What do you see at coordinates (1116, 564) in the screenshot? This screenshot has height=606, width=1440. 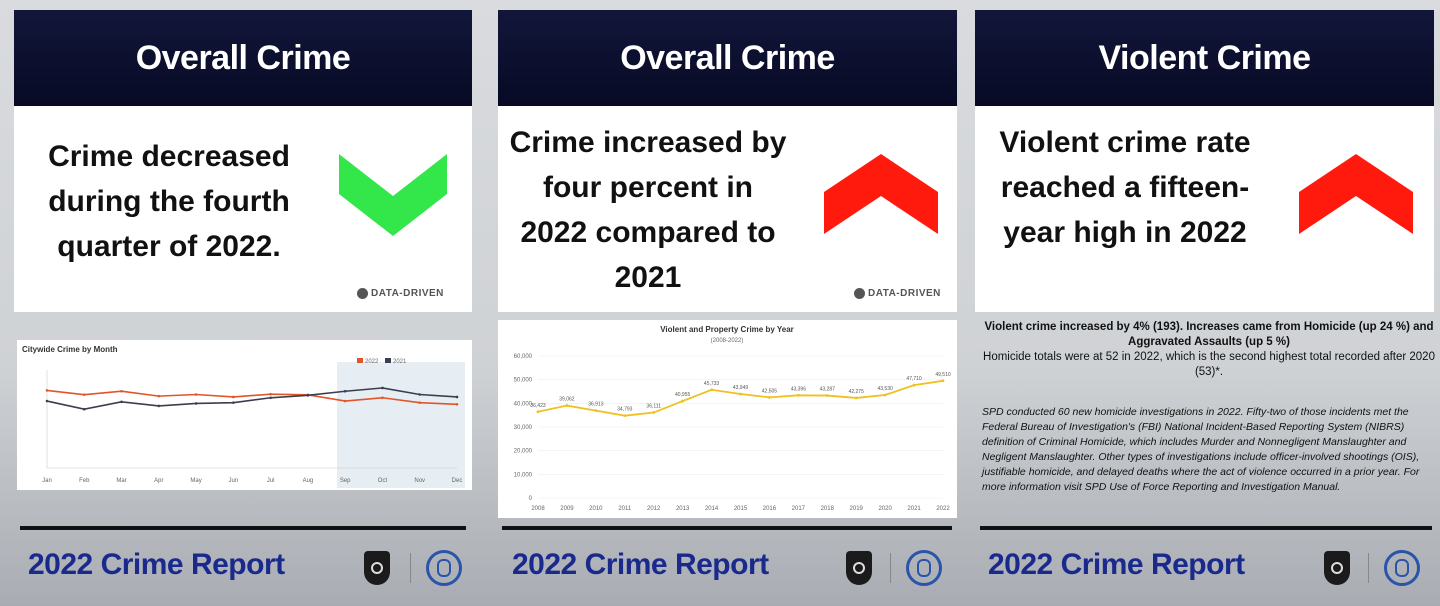 I see `footer-title: 2022 Crime Report` at bounding box center [1116, 564].